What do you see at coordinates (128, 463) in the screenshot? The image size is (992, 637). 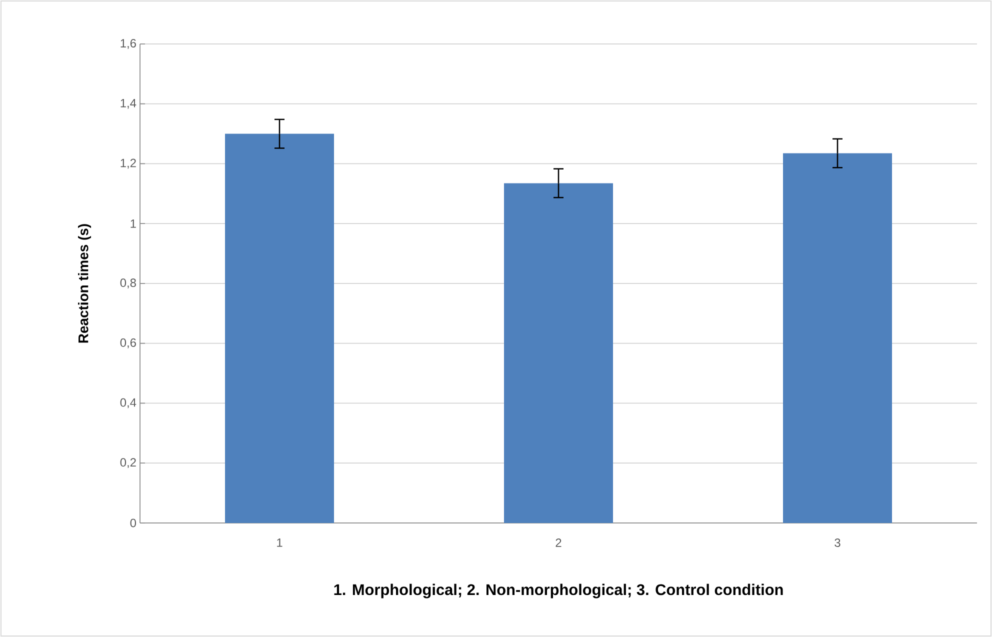 I see `y-tick-label: 0,2` at bounding box center [128, 463].